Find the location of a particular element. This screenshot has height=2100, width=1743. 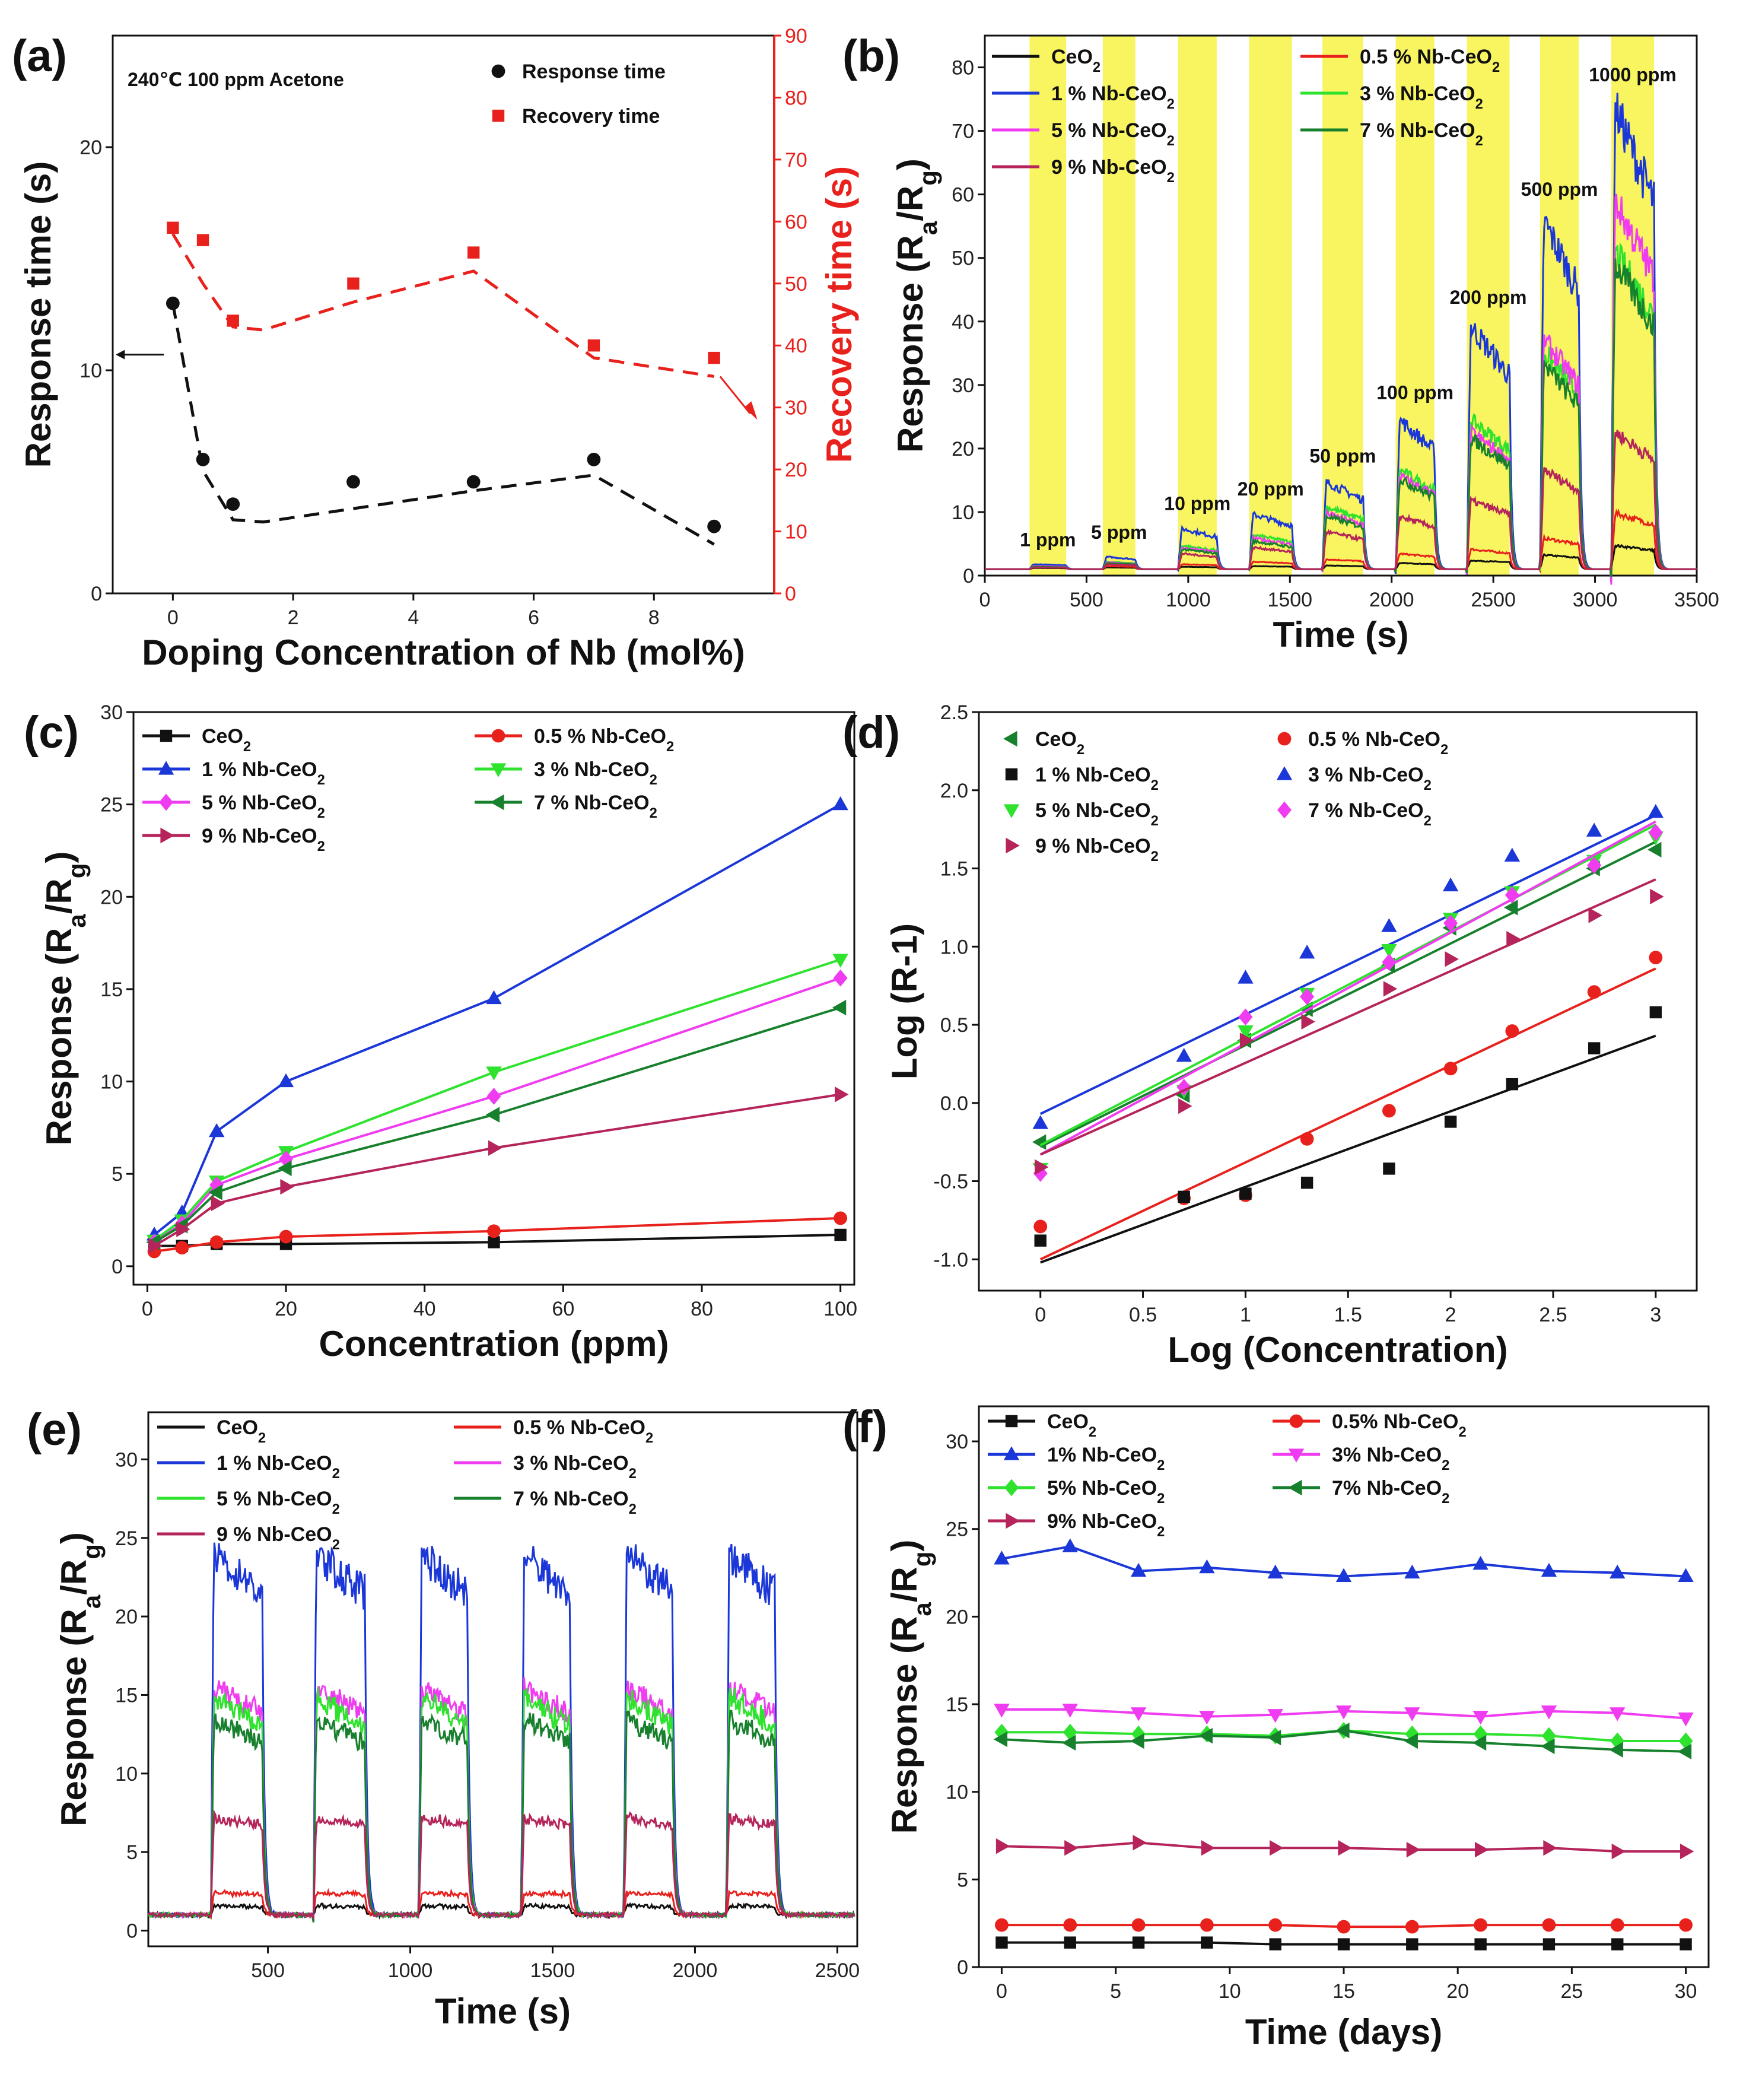

condition-note: 240℃ 100 ppm Acetone is located at coordinates (236, 79).